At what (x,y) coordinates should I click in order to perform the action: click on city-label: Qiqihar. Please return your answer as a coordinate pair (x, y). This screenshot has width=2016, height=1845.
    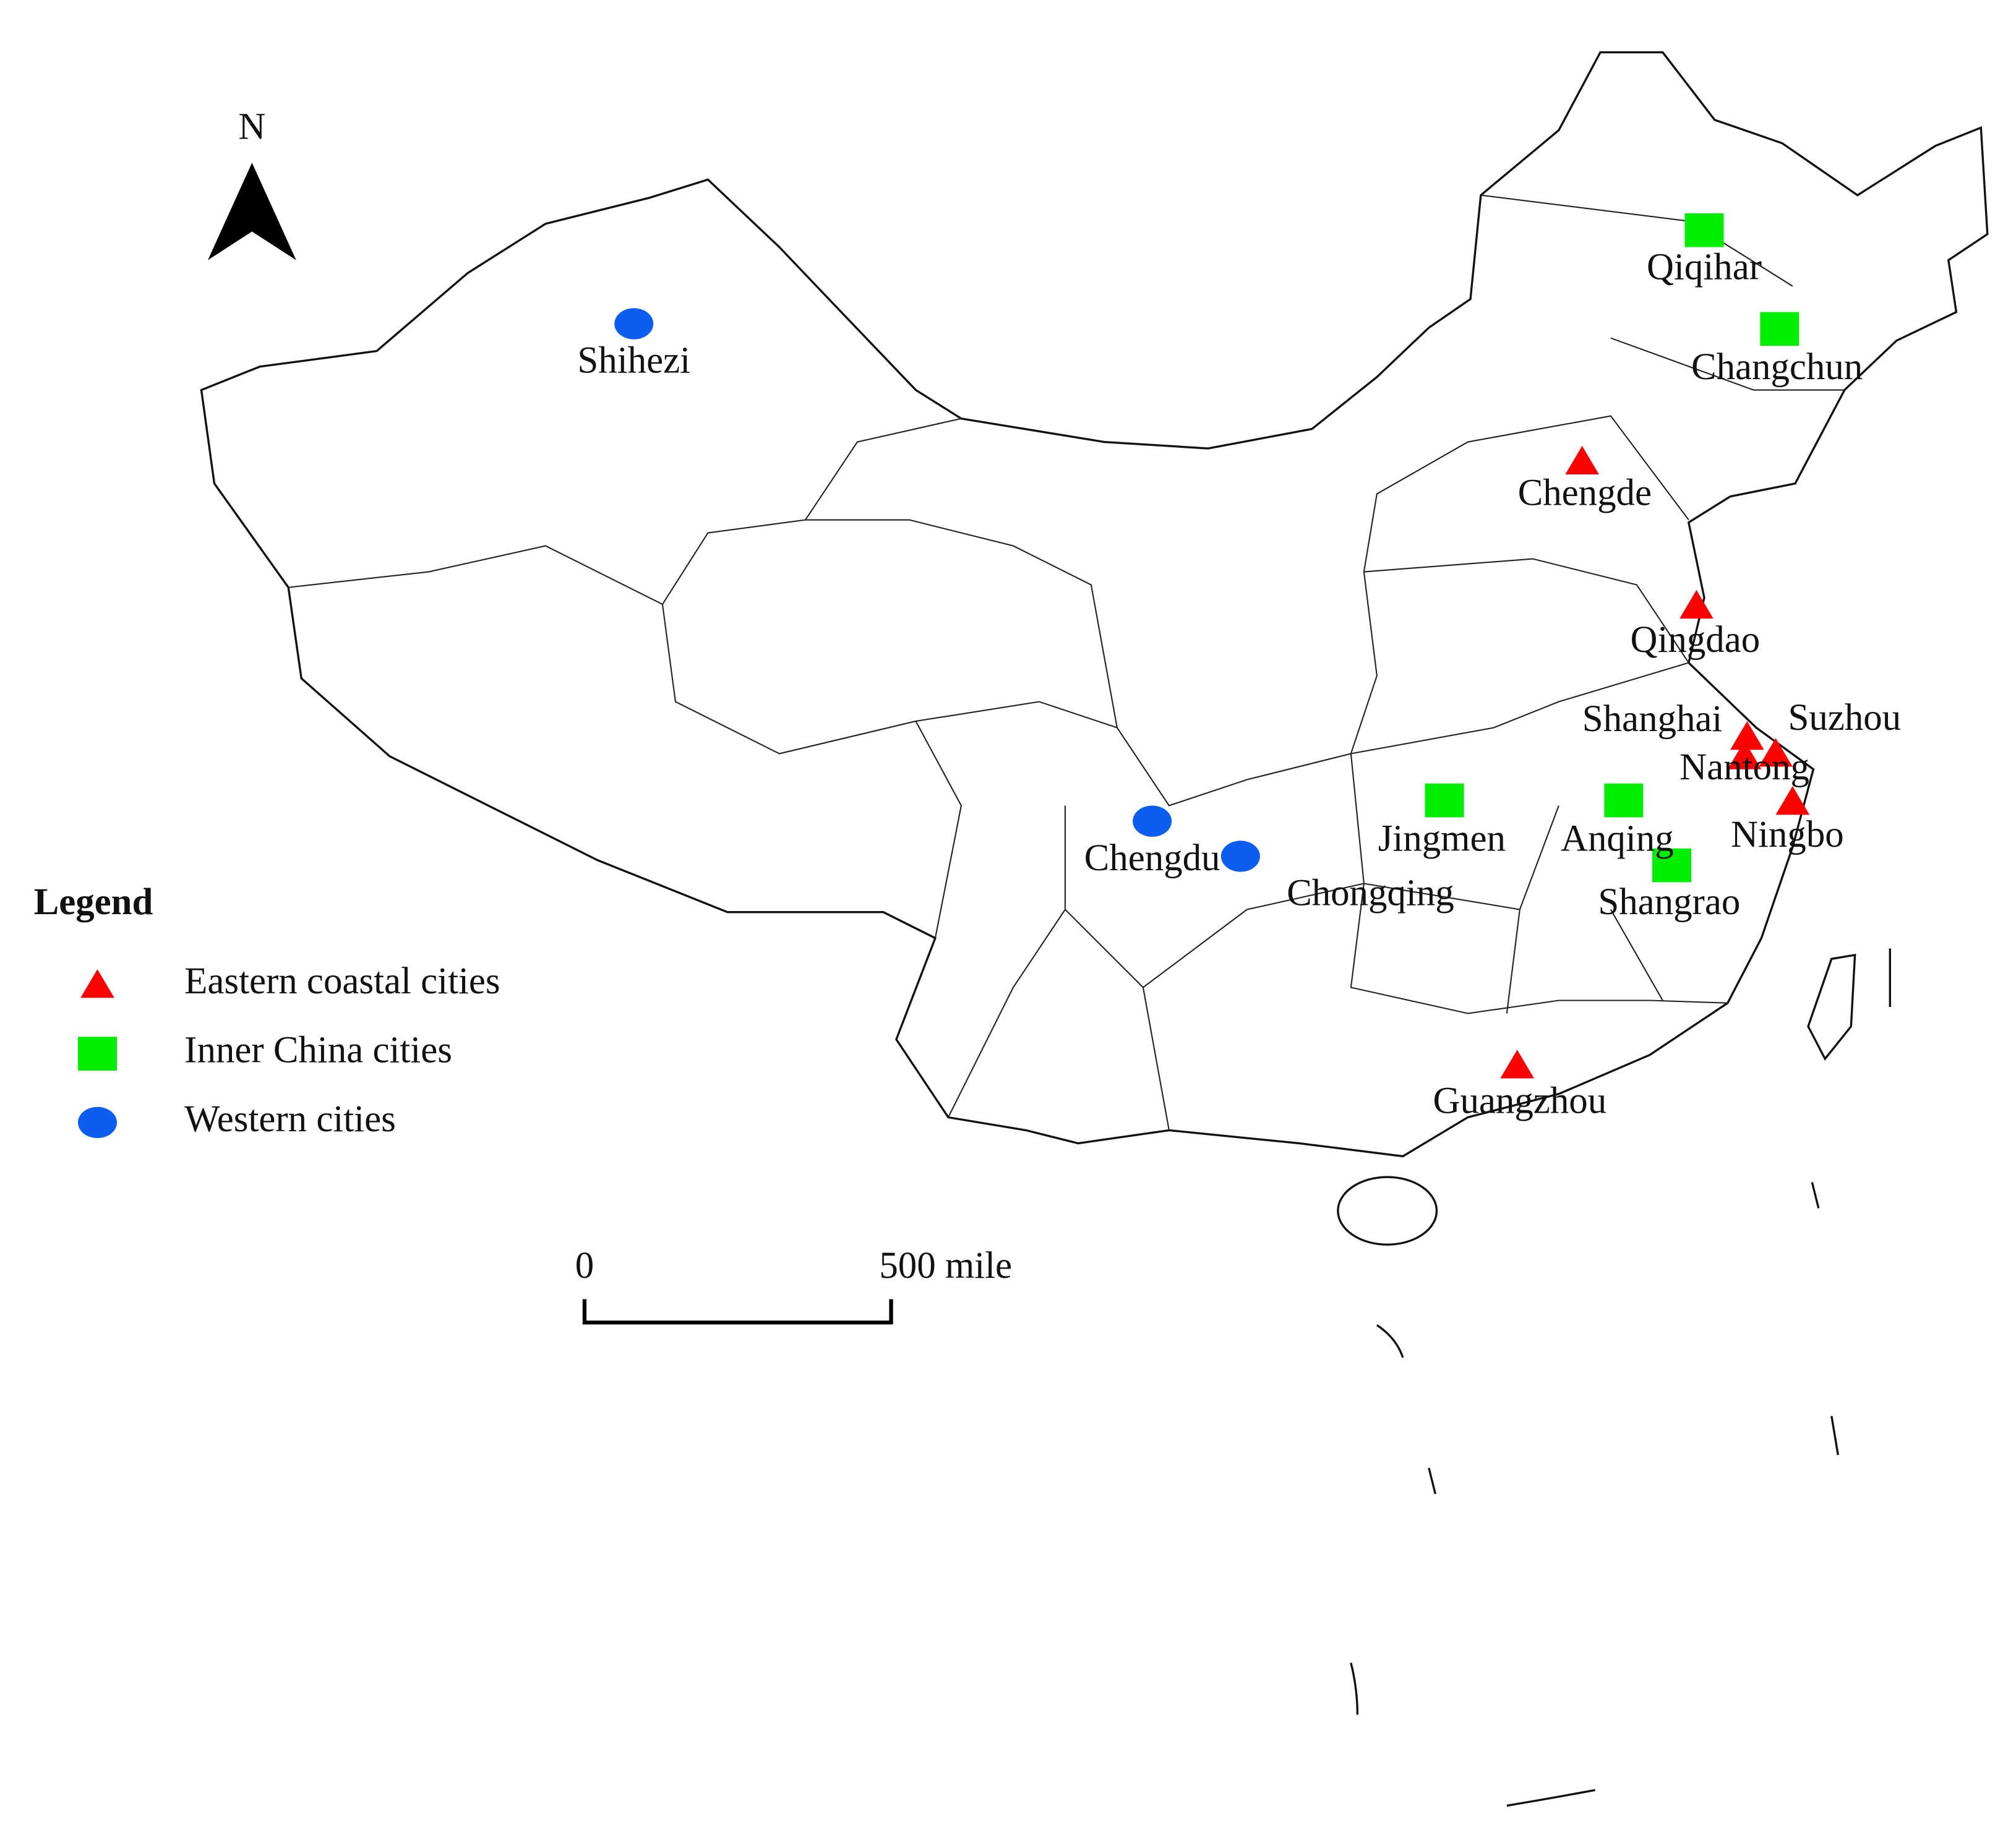
    Looking at the image, I should click on (1704, 267).